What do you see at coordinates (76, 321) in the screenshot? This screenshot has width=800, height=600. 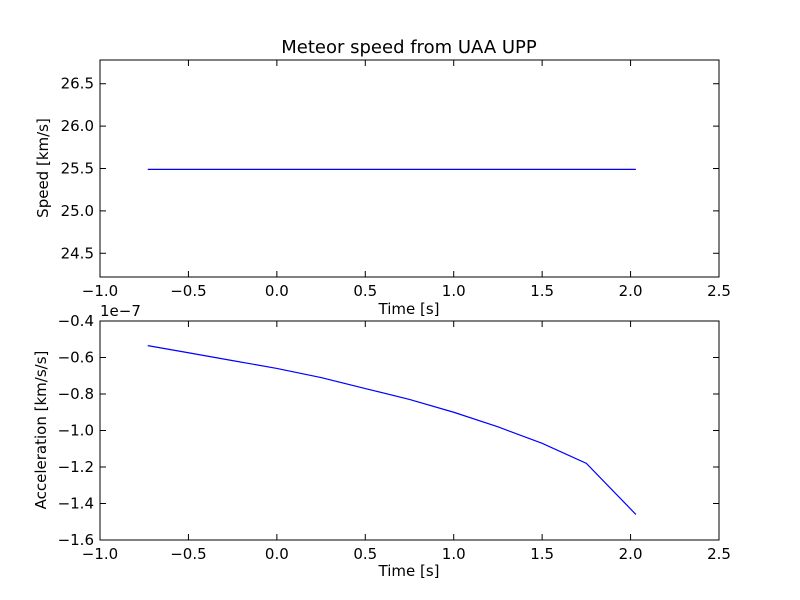 I see `acceleration-y-tick-label: −0.4` at bounding box center [76, 321].